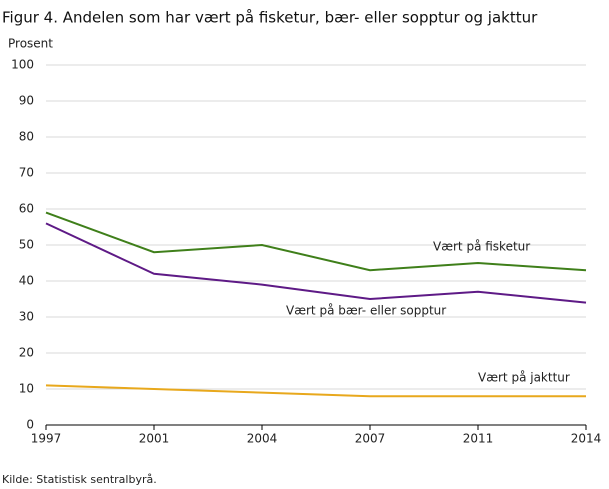  Describe the element at coordinates (478, 439) in the screenshot. I see `x-tick-label: 2011` at that location.